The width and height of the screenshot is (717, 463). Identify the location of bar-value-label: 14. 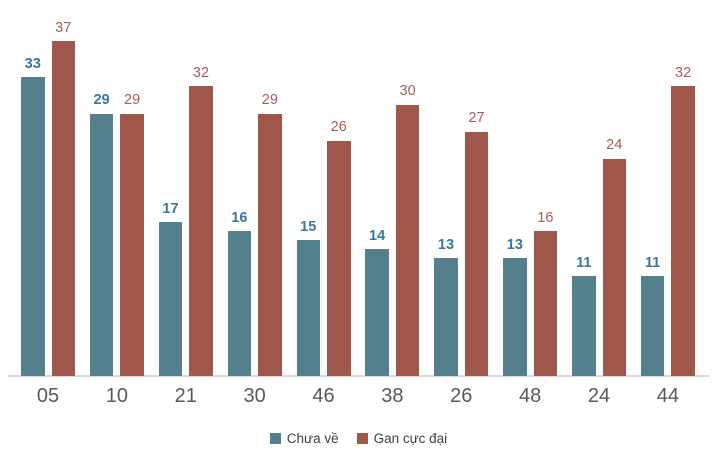
(377, 235).